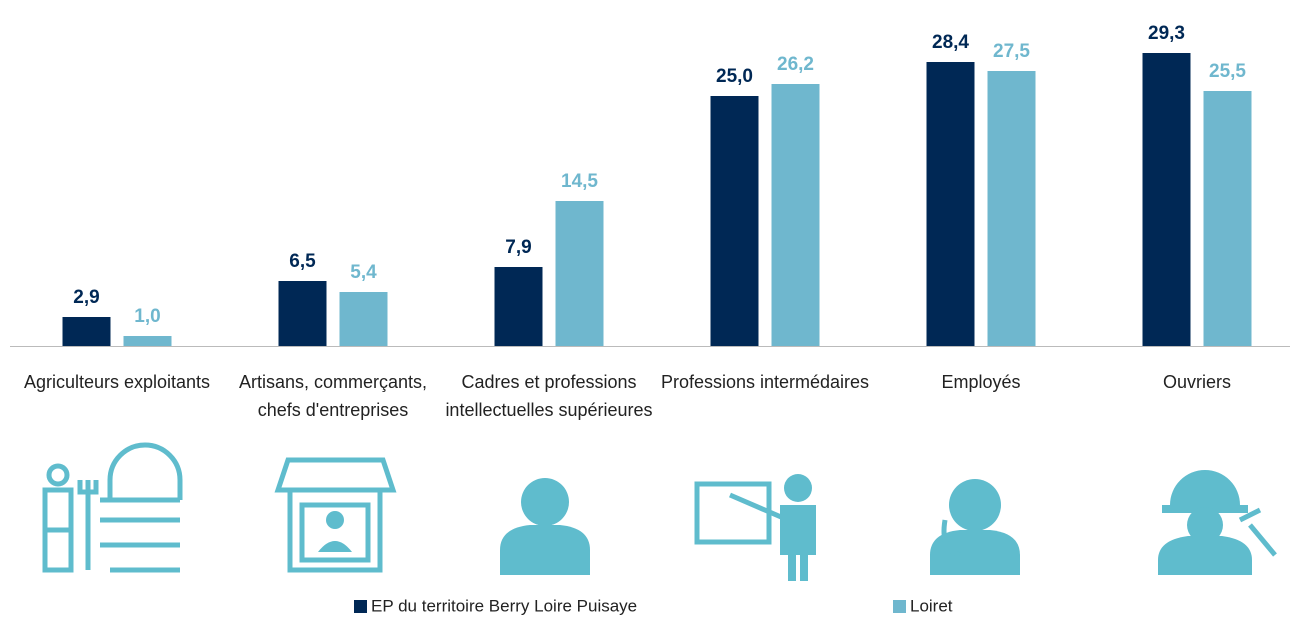 Image resolution: width=1292 pixels, height=617 pixels. What do you see at coordinates (975, 527) in the screenshot?
I see `icon-operator` at bounding box center [975, 527].